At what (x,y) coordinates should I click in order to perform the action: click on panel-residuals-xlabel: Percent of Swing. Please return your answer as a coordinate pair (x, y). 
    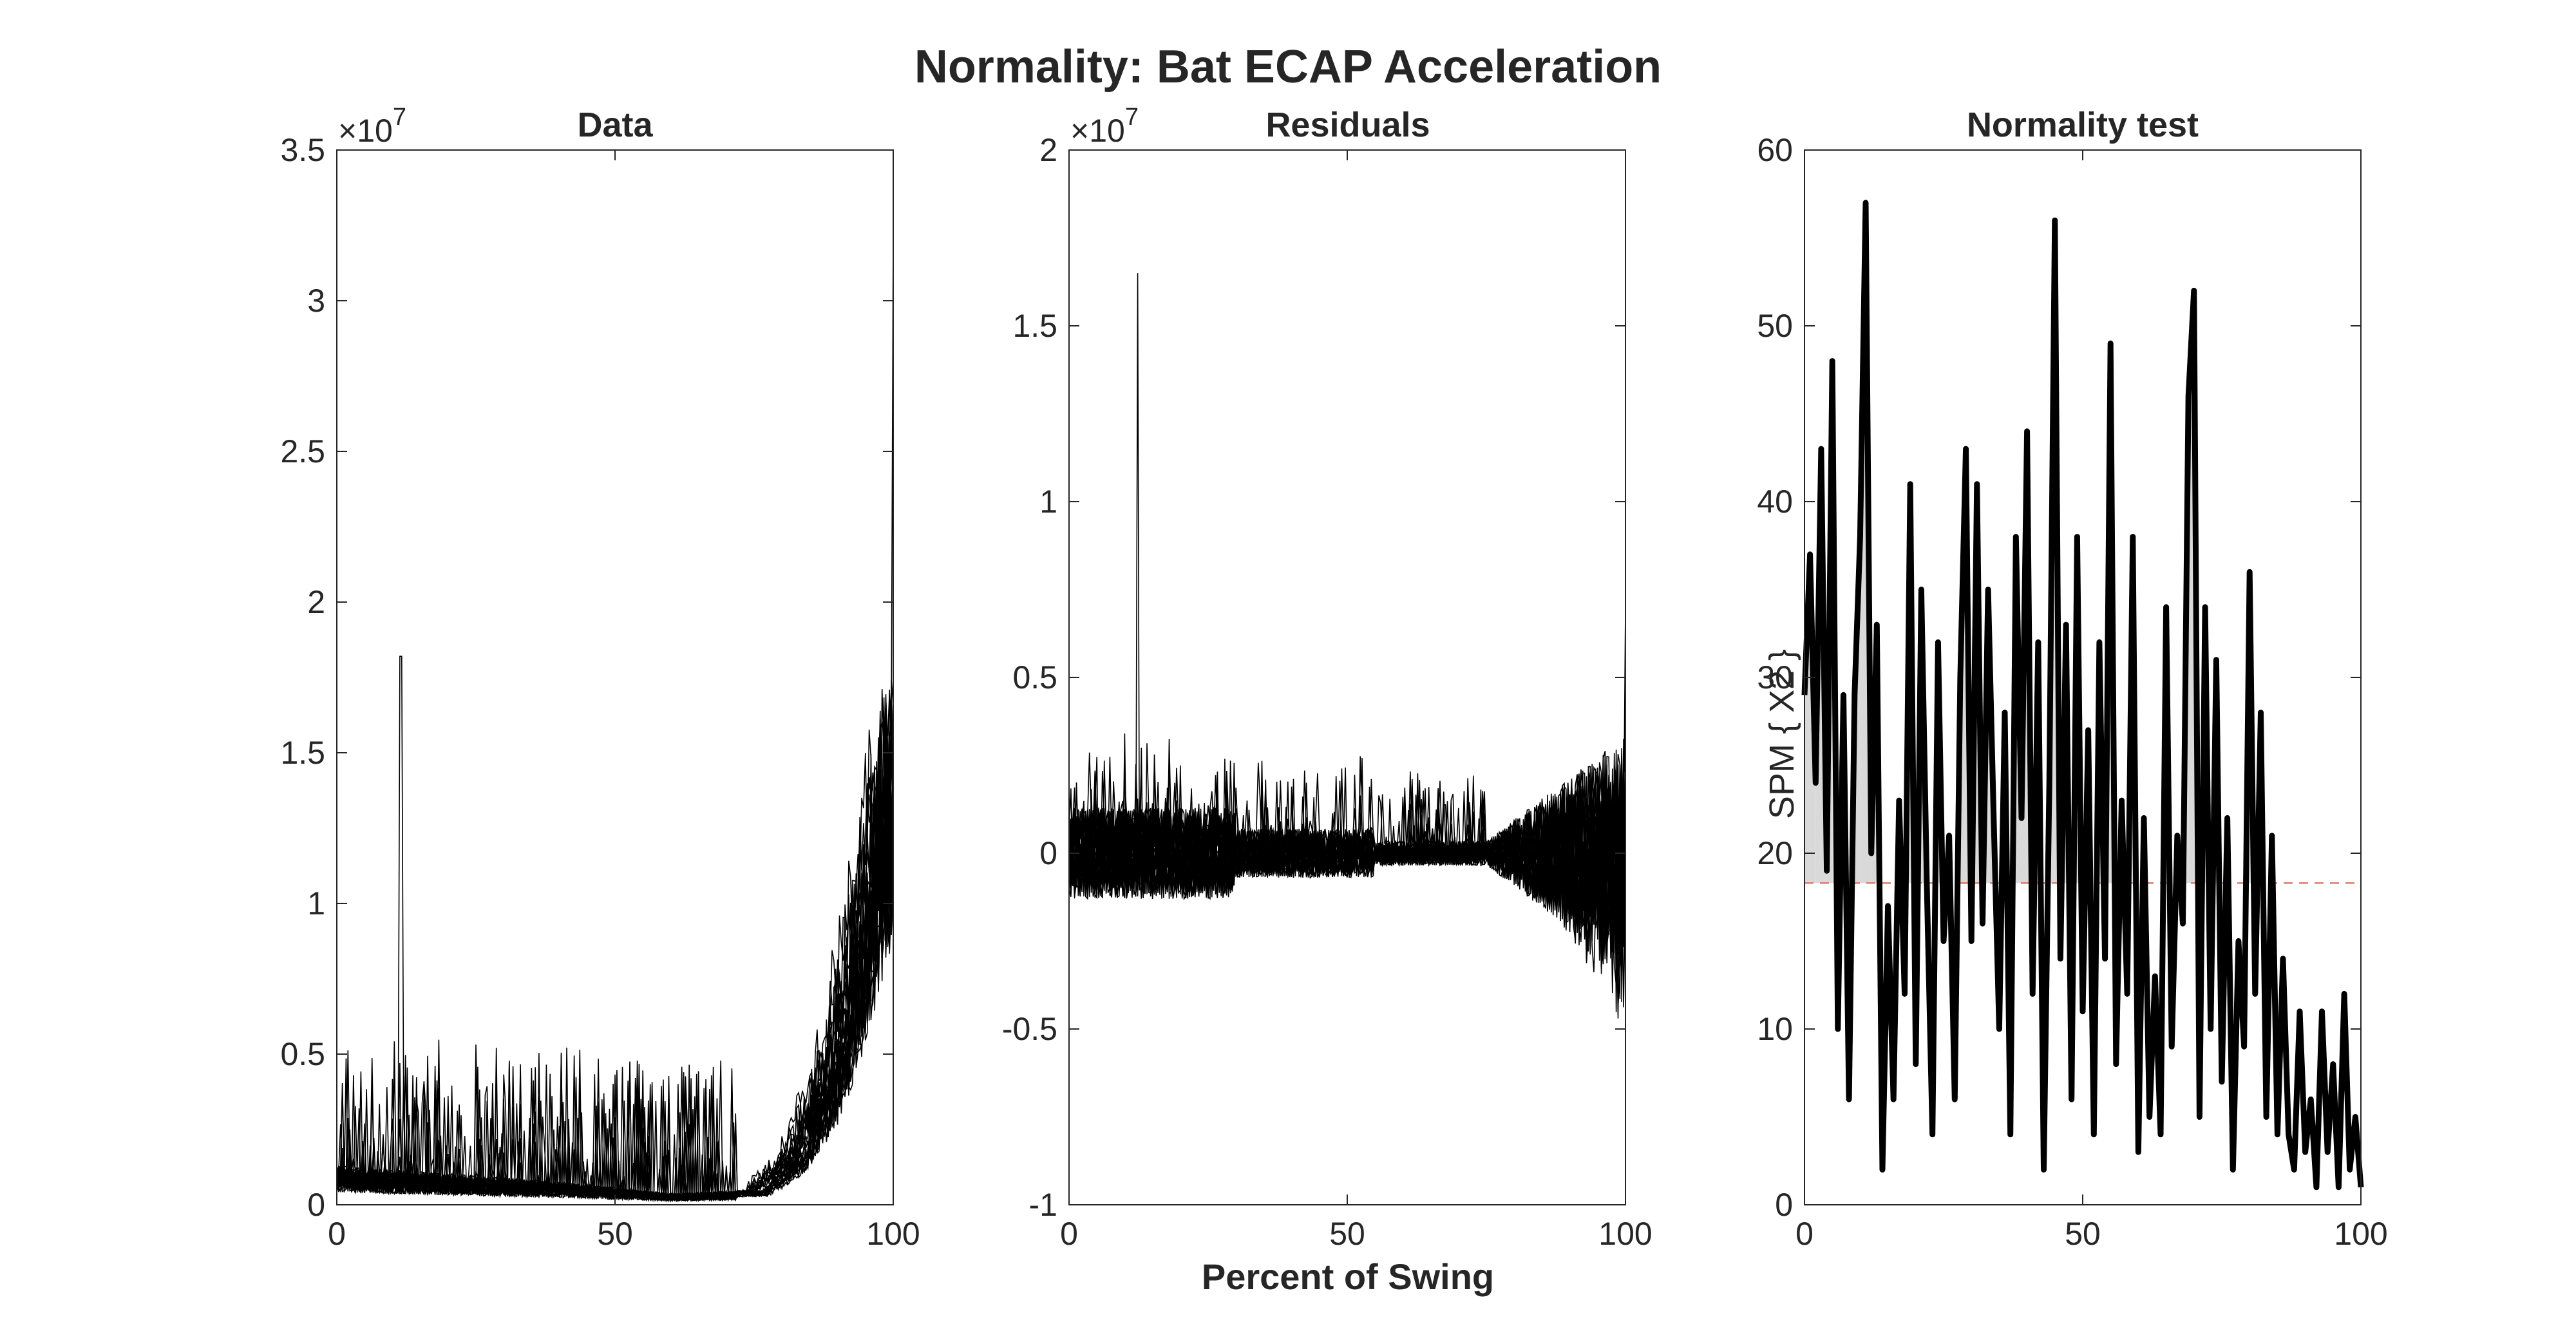
    Looking at the image, I should click on (1348, 1276).